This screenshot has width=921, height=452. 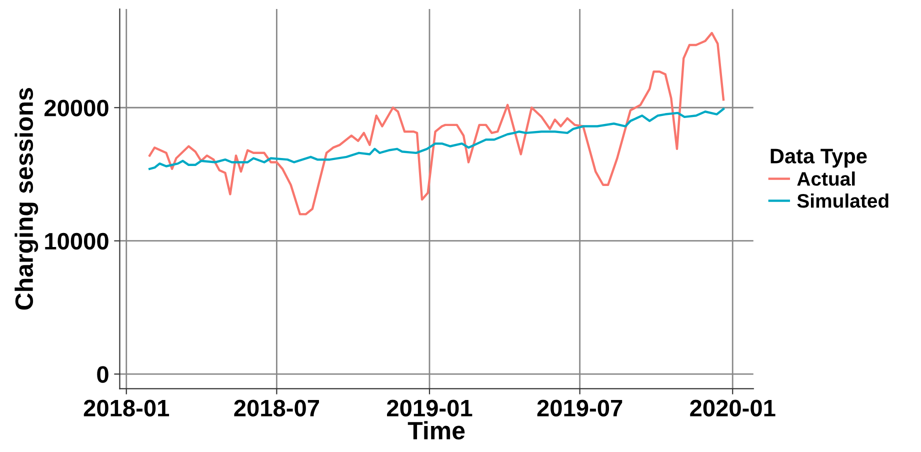 I want to click on y-axis-title: Charging sessions, so click(x=26, y=199).